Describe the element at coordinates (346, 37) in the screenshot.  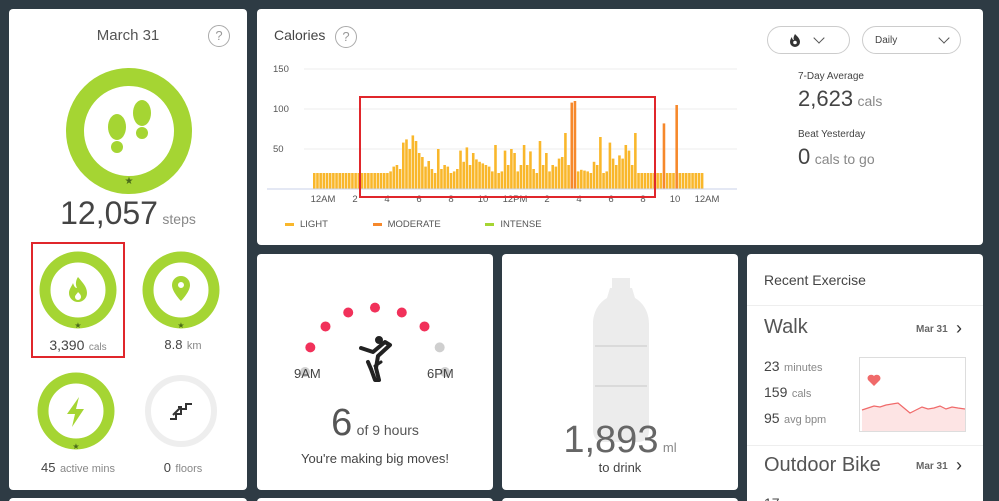
I see `calories-help-icon: ?` at that location.